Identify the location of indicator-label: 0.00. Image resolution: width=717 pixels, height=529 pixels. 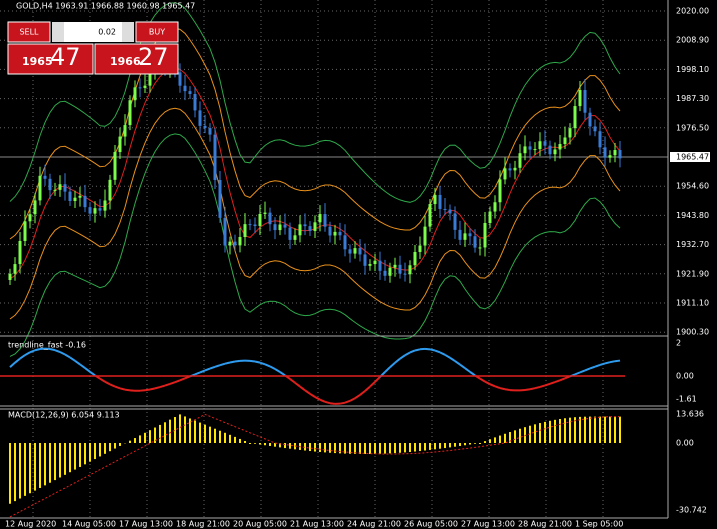
(685, 376).